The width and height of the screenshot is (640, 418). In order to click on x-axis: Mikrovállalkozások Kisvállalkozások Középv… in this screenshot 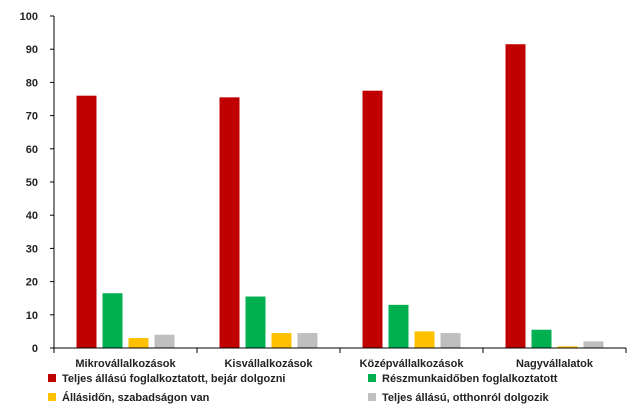, I will do `click(340, 358)`.